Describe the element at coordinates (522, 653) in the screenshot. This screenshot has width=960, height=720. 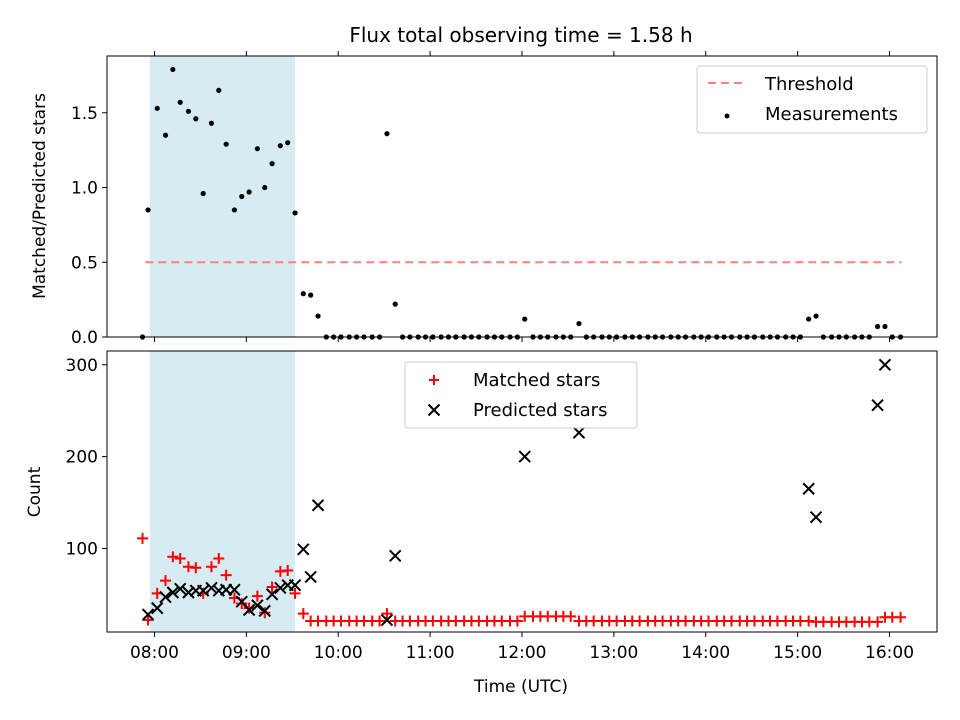
I see `x-tick-label: 12:00` at that location.